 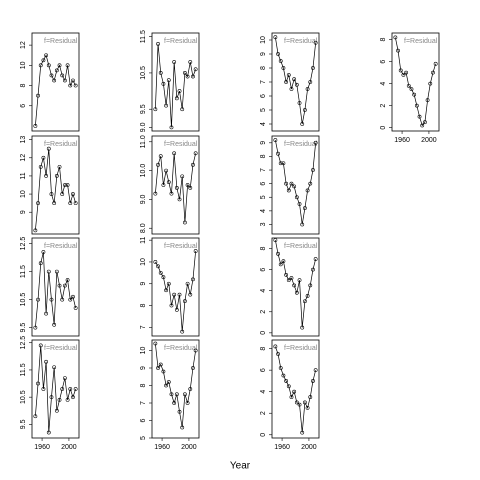 I want to click on x-axis-label: Year, so click(x=240, y=466).